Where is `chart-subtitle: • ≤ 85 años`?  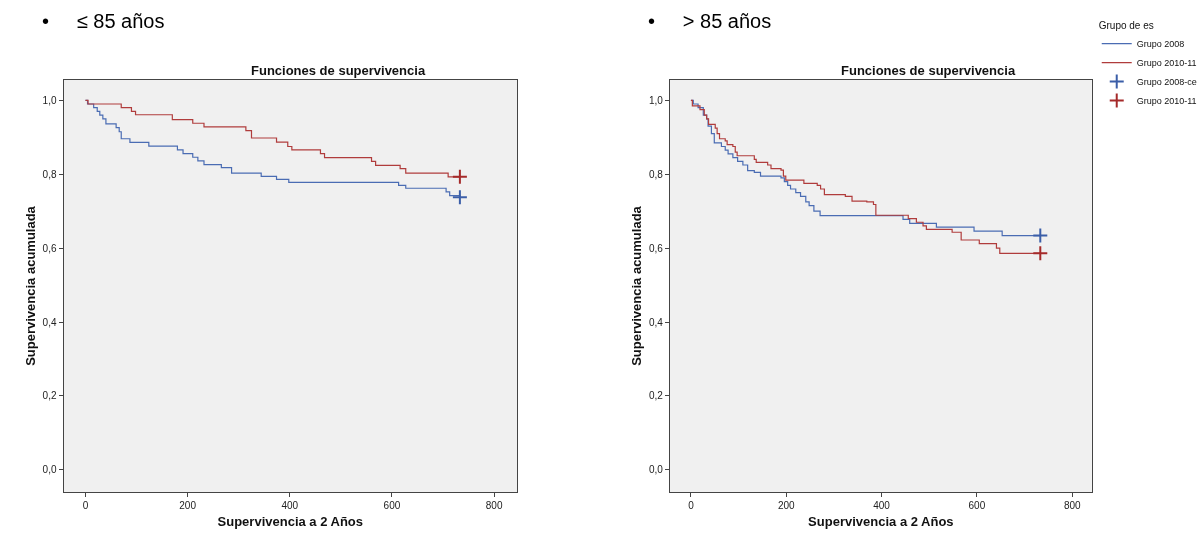 chart-subtitle: • ≤ 85 años is located at coordinates (103, 21).